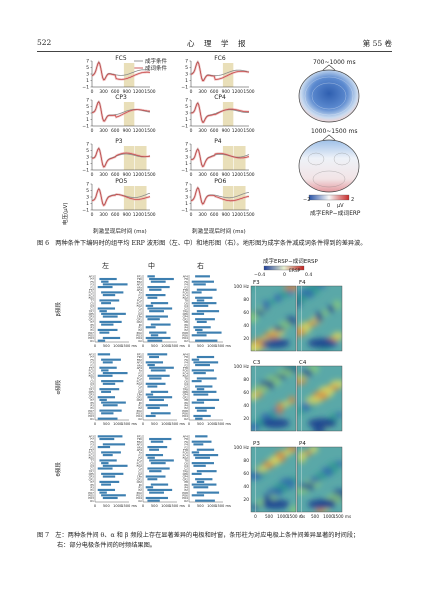 The height and width of the screenshot is (603, 427). I want to click on electrode-label: FC6, so click(185, 453).